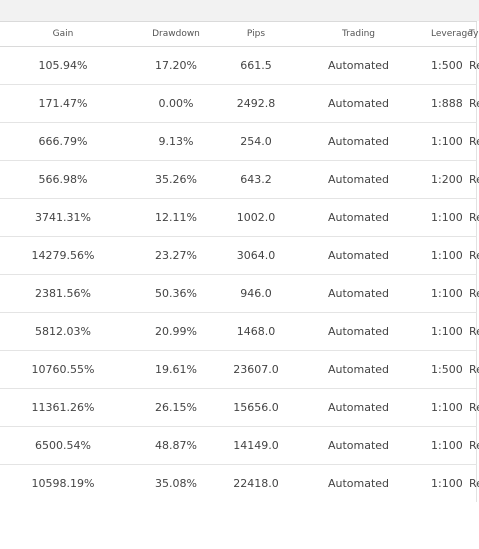  Describe the element at coordinates (63, 407) in the screenshot. I see `cell-gain: 11361.26%` at that location.